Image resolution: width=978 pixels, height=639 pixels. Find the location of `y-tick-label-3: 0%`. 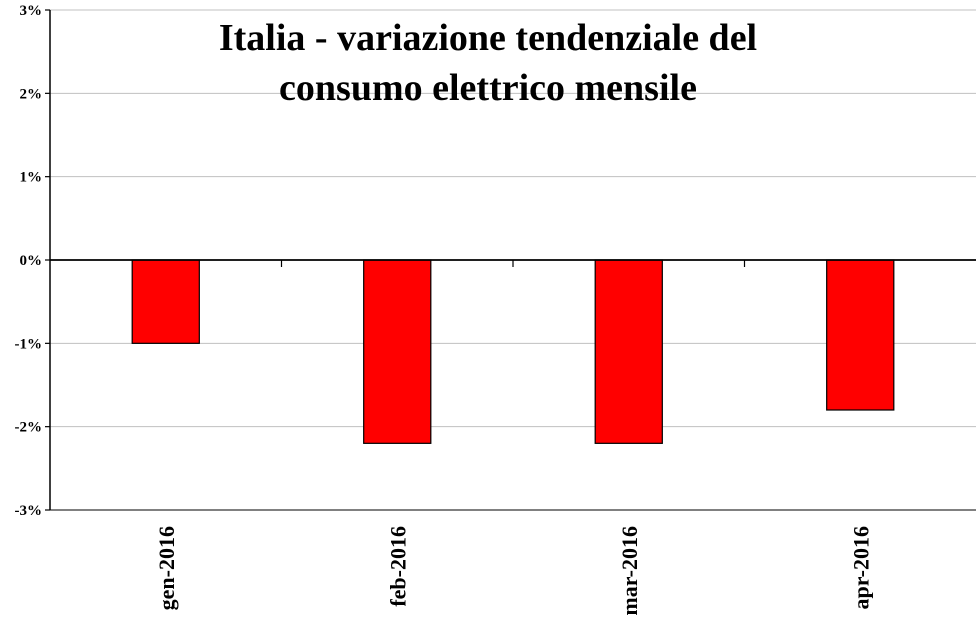

y-tick-label-3: 0% is located at coordinates (31, 261).